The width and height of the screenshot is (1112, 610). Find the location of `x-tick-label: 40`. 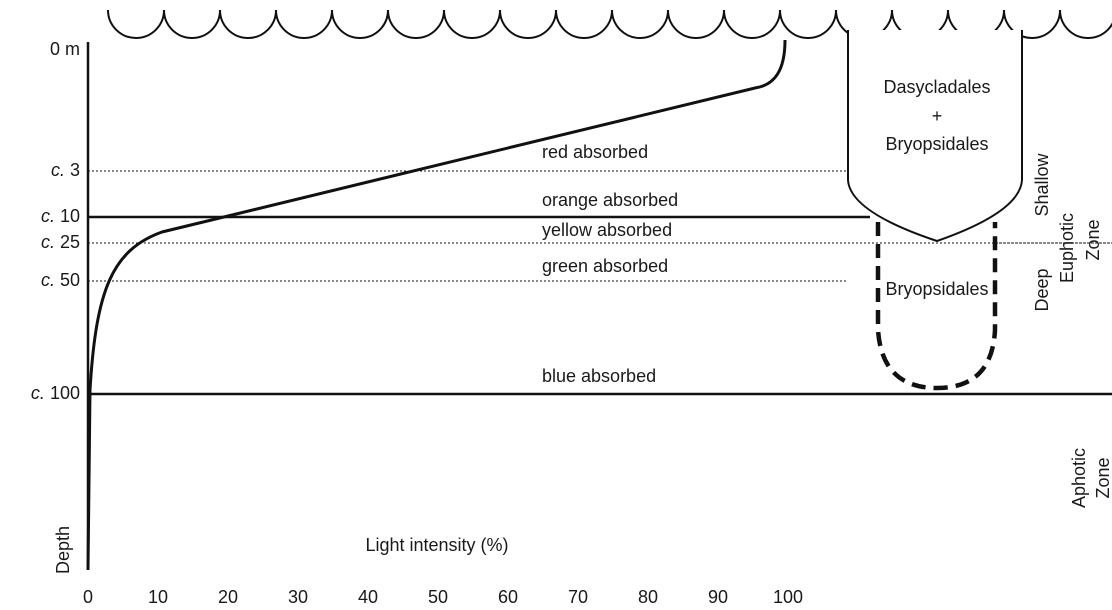

x-tick-label: 40 is located at coordinates (368, 597).